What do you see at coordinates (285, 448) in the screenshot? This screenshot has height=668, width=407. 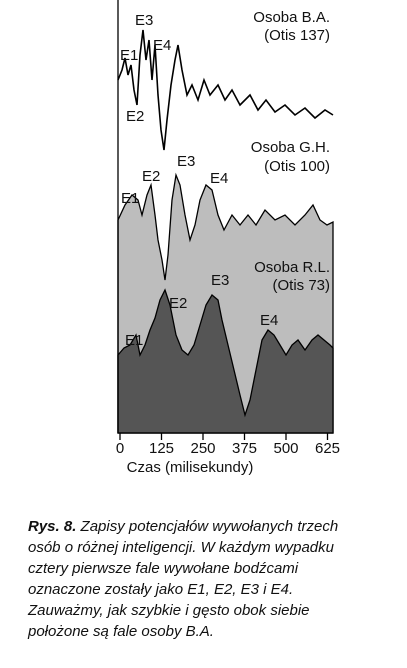 I see `x-tick-label: 500` at bounding box center [285, 448].